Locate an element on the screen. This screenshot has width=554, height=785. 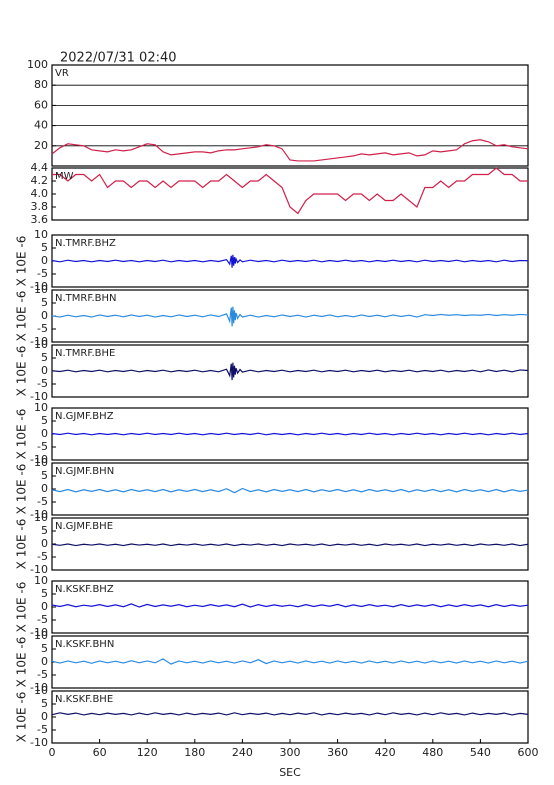
y-tick-label: 4.4 is located at coordinates (40, 167).